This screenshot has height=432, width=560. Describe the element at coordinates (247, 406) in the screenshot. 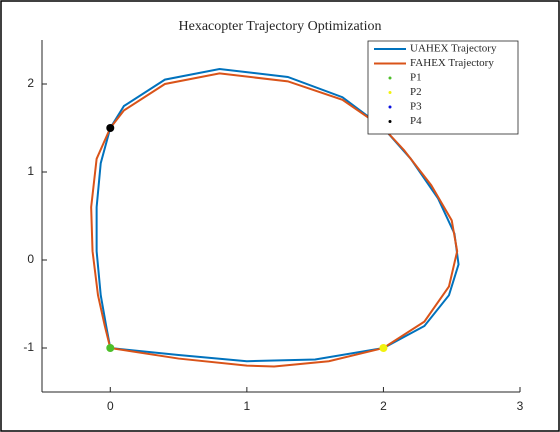

I see `x-tick-label: 1` at that location.